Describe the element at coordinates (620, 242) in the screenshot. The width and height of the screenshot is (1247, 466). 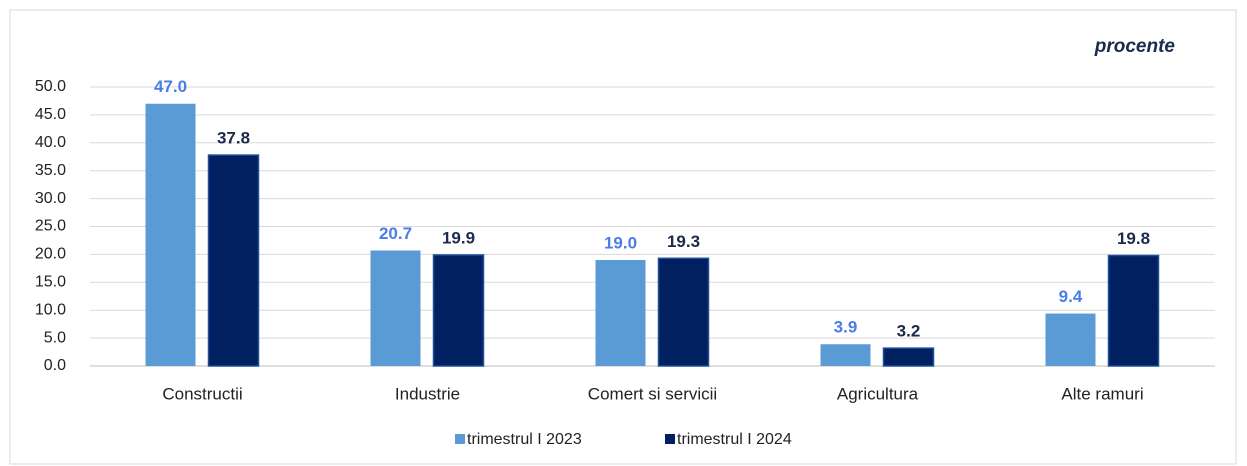
I see `value-label: 19.0` at that location.